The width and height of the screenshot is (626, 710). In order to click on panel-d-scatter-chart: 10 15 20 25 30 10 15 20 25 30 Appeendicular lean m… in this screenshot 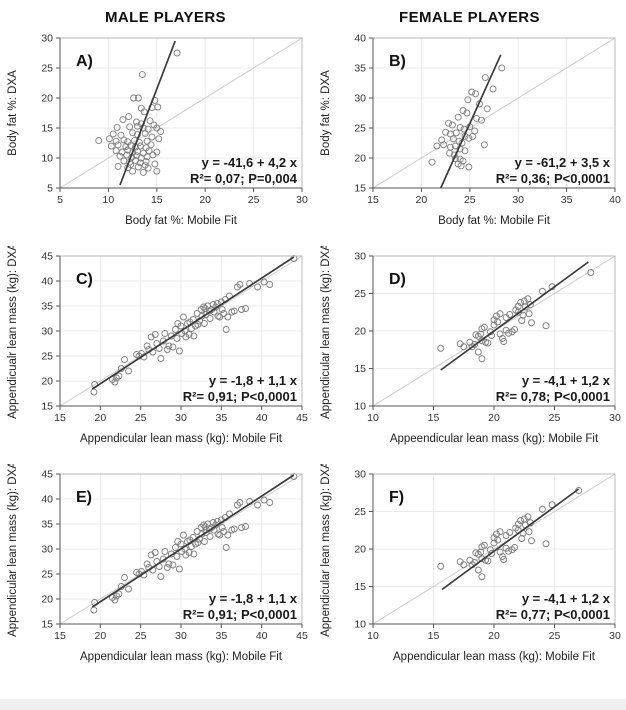, I will do `click(470, 345)`.